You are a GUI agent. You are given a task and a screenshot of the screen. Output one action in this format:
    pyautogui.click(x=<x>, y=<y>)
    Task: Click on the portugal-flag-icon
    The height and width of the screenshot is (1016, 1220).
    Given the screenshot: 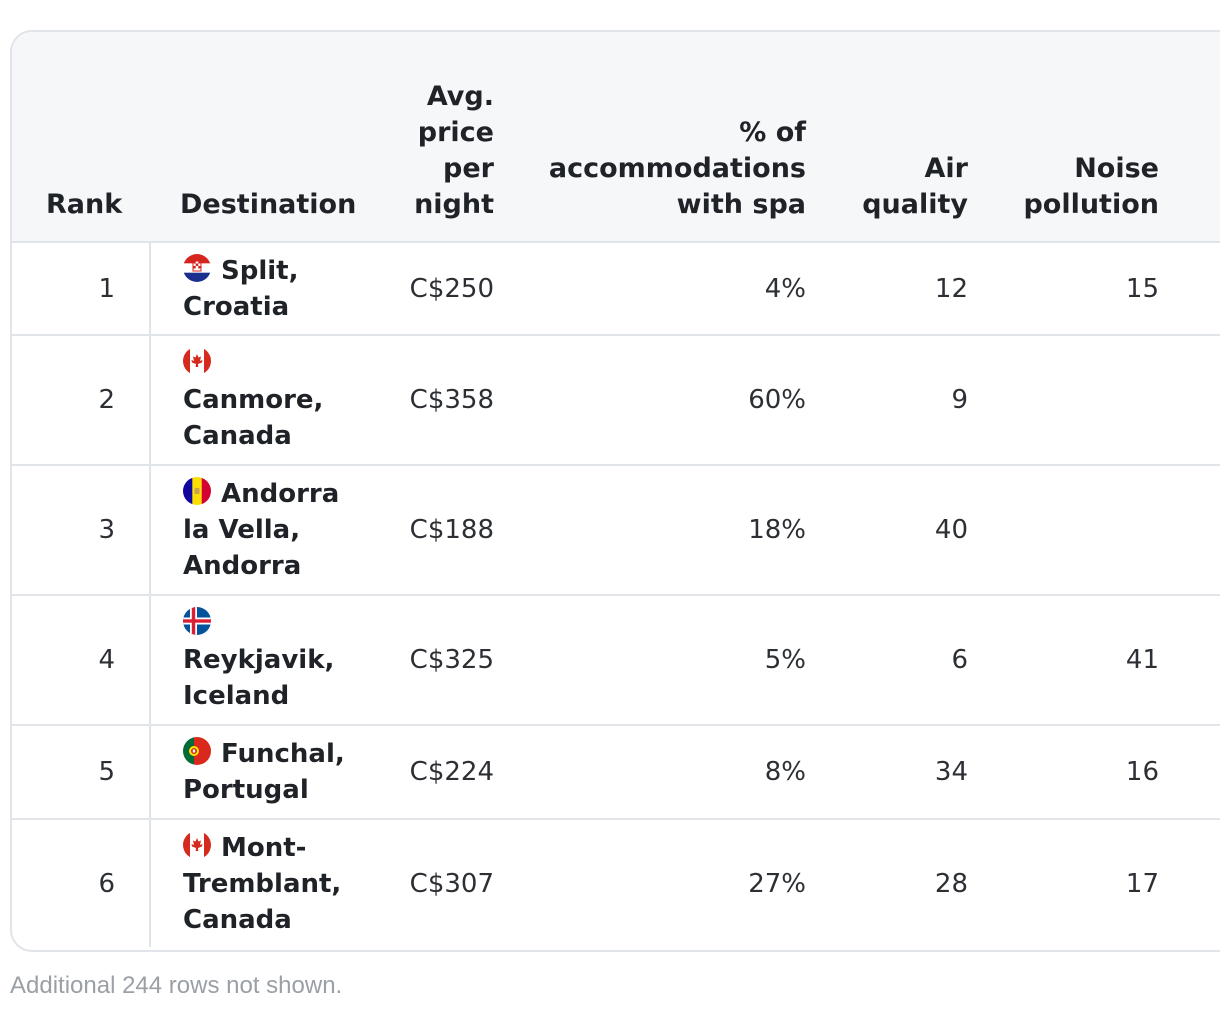 What is the action you would take?
    pyautogui.click(x=197, y=751)
    